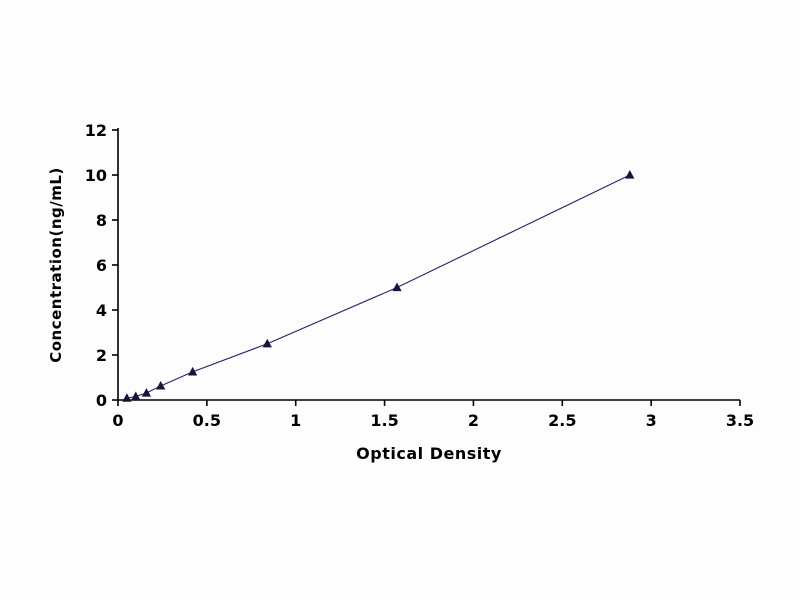  Describe the element at coordinates (96, 175) in the screenshot. I see `y-tick-label: 10` at that location.